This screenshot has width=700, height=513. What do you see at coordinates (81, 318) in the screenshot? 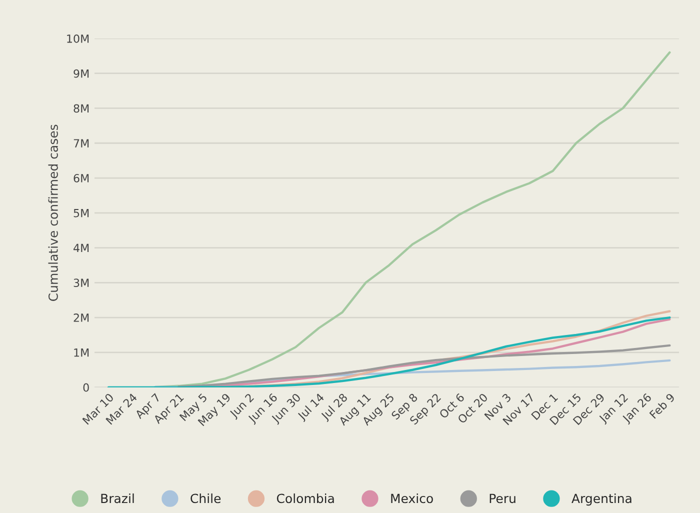
I see `y-tick-label: 2M` at bounding box center [81, 318].